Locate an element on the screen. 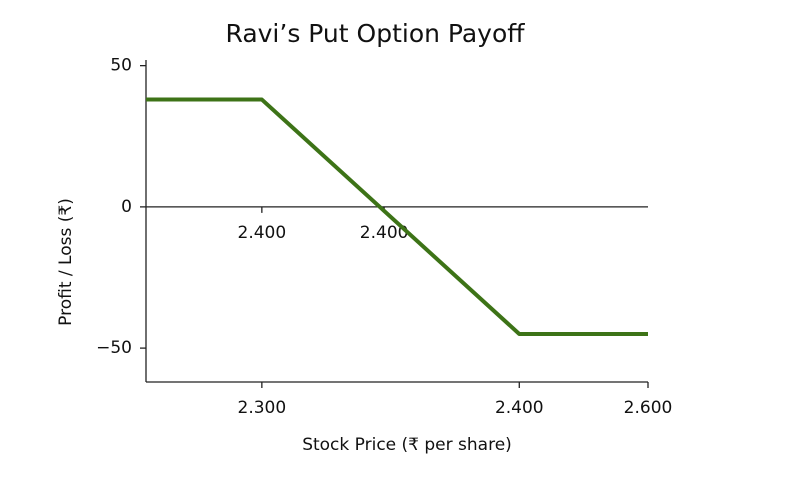  y-axis-label: Profit / Loss (₹) is located at coordinates (66, 262).